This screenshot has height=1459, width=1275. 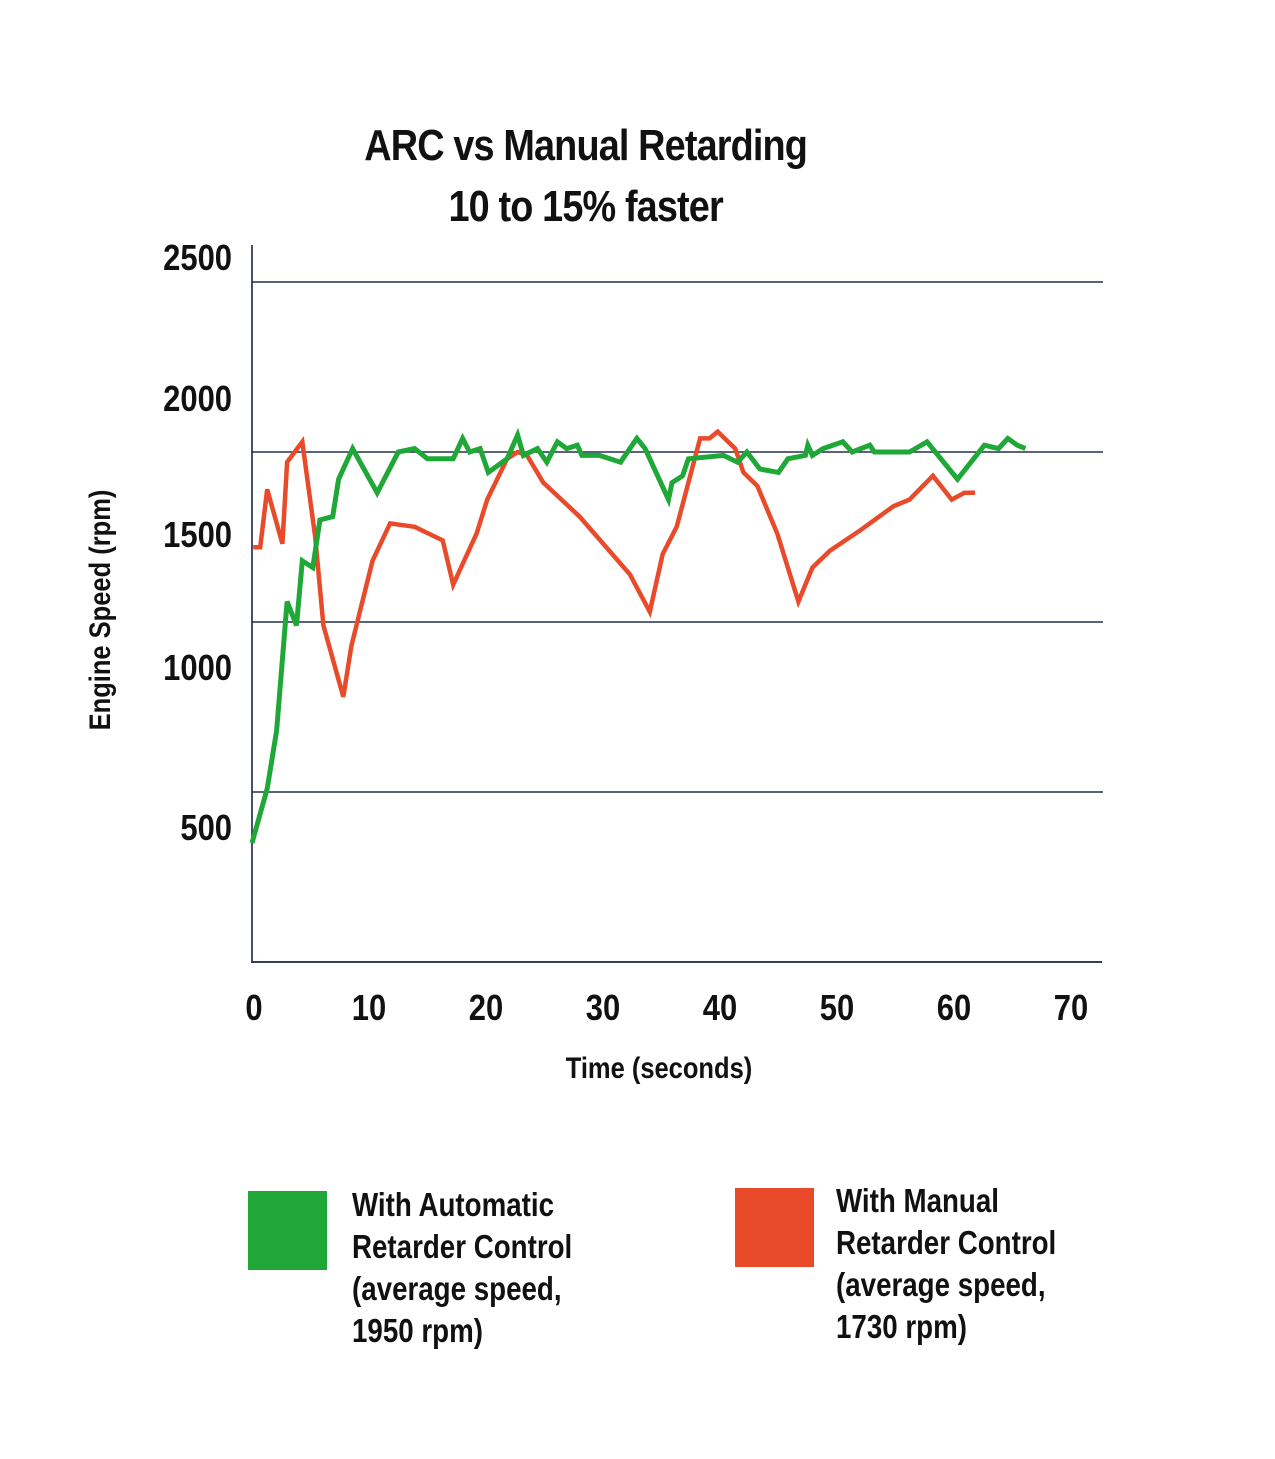 What do you see at coordinates (614, 563) in the screenshot?
I see `series-manual-line` at bounding box center [614, 563].